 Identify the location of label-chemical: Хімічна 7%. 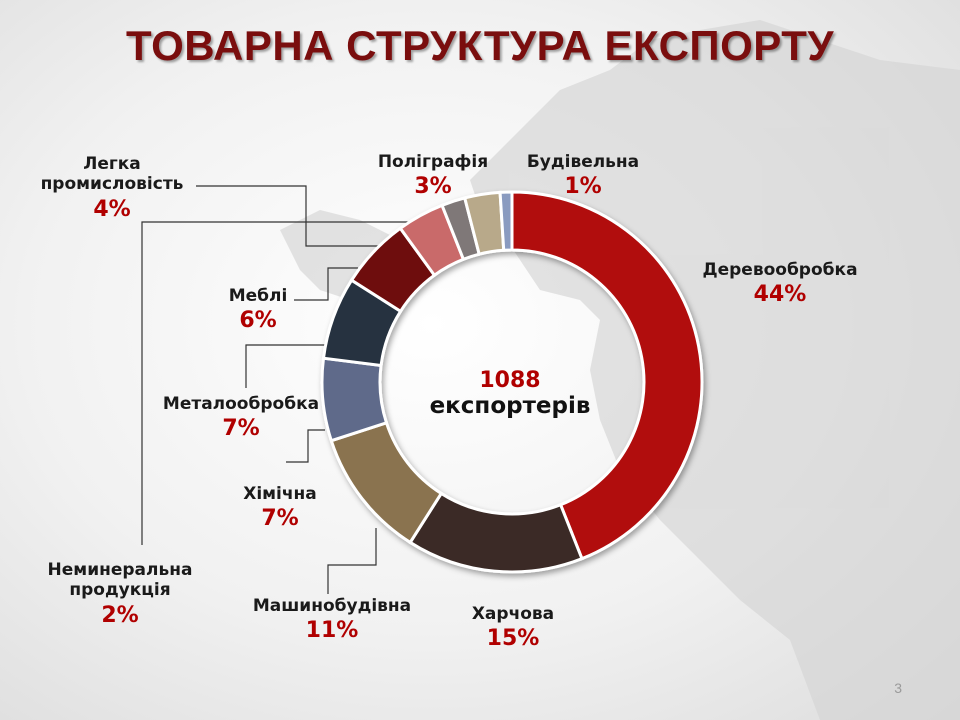
(280, 508).